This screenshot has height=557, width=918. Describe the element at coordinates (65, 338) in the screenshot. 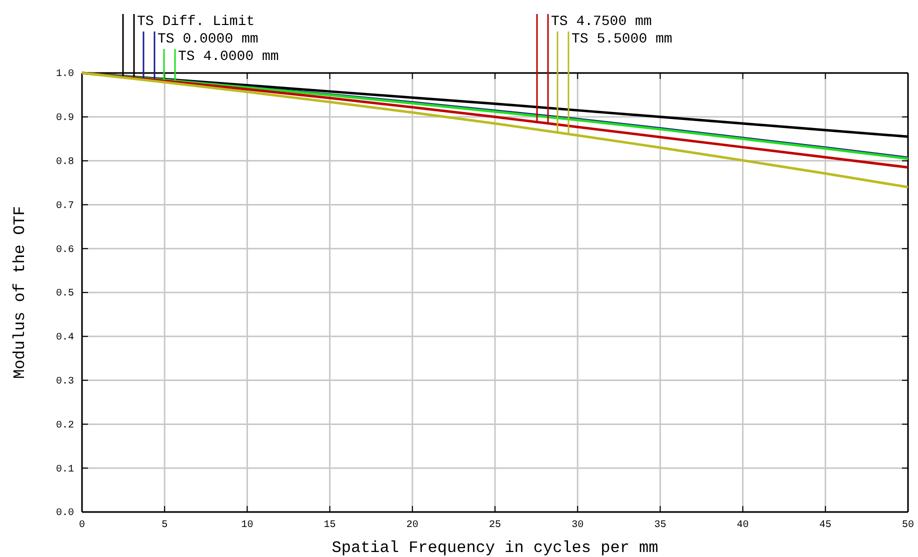

I see `y-tick-label: 0.4` at that location.